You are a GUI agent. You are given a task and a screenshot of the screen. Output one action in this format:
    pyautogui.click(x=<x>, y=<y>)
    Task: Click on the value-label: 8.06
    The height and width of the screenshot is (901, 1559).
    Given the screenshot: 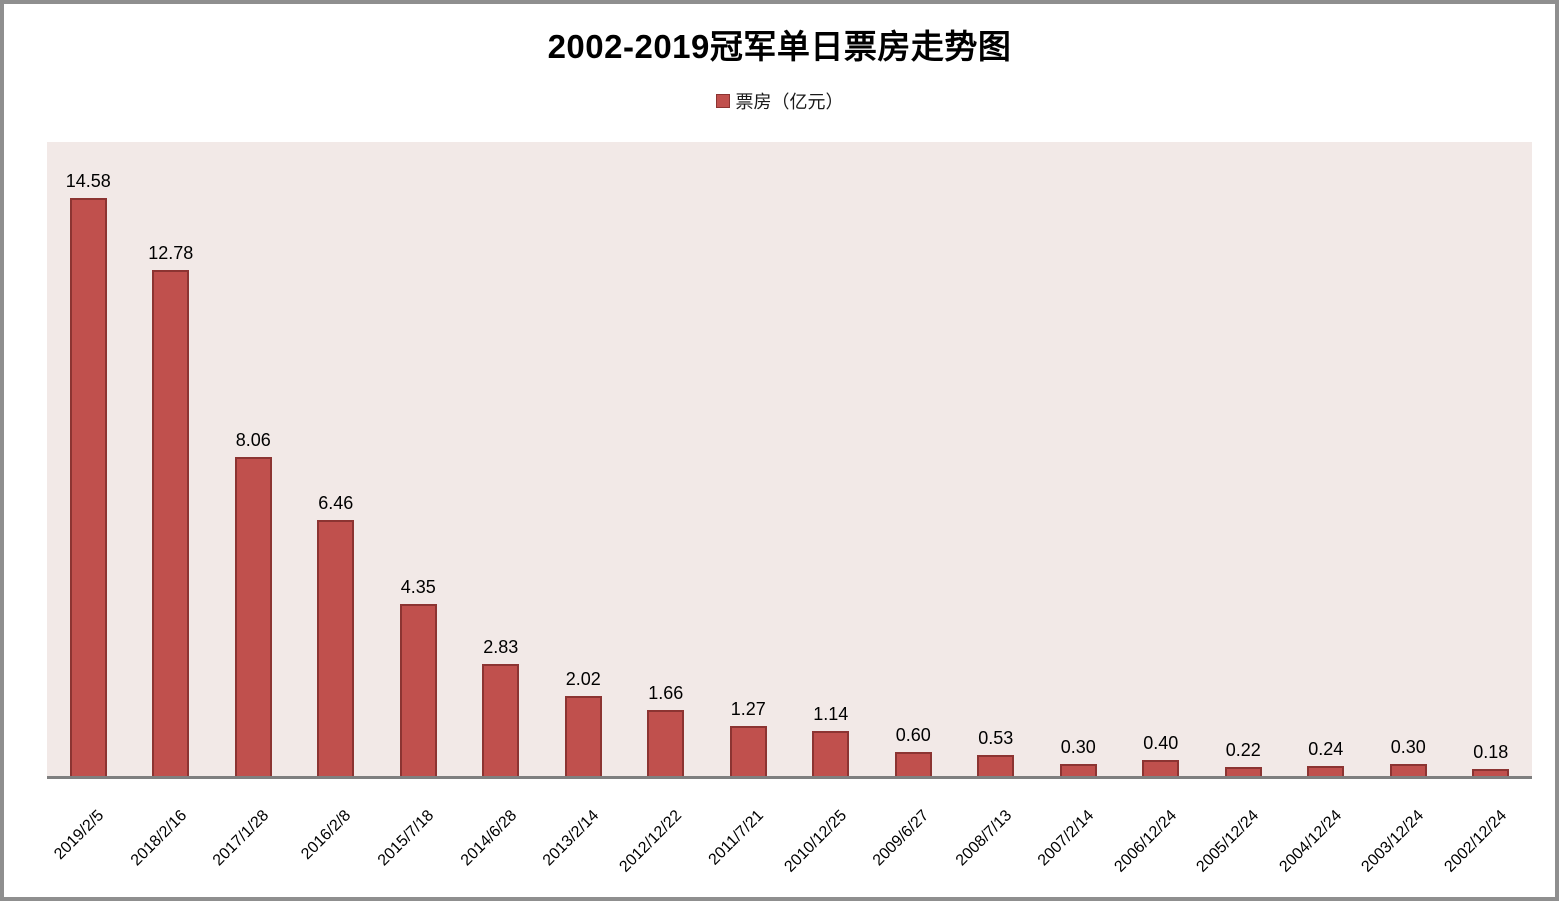 What is the action you would take?
    pyautogui.click(x=253, y=440)
    